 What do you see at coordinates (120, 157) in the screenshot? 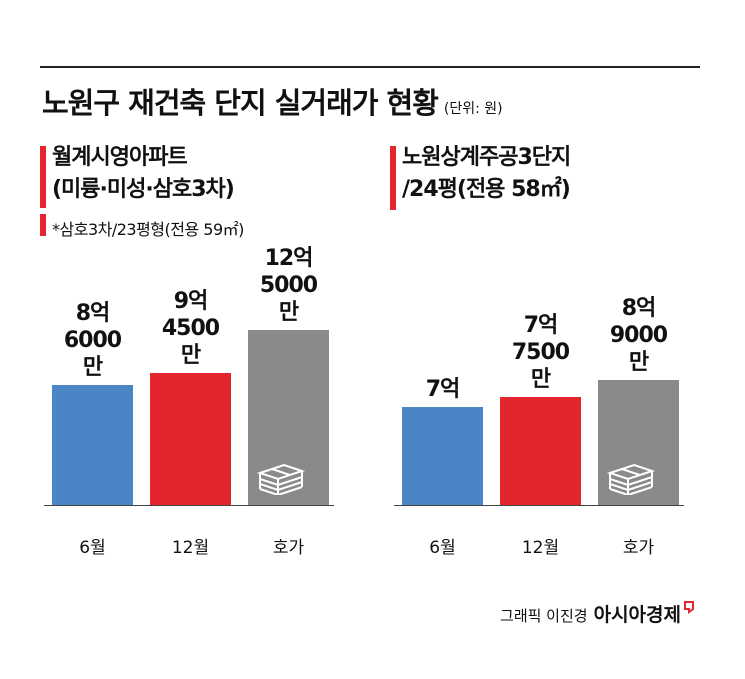
I see `chart-title: 월계시영아파트` at bounding box center [120, 157].